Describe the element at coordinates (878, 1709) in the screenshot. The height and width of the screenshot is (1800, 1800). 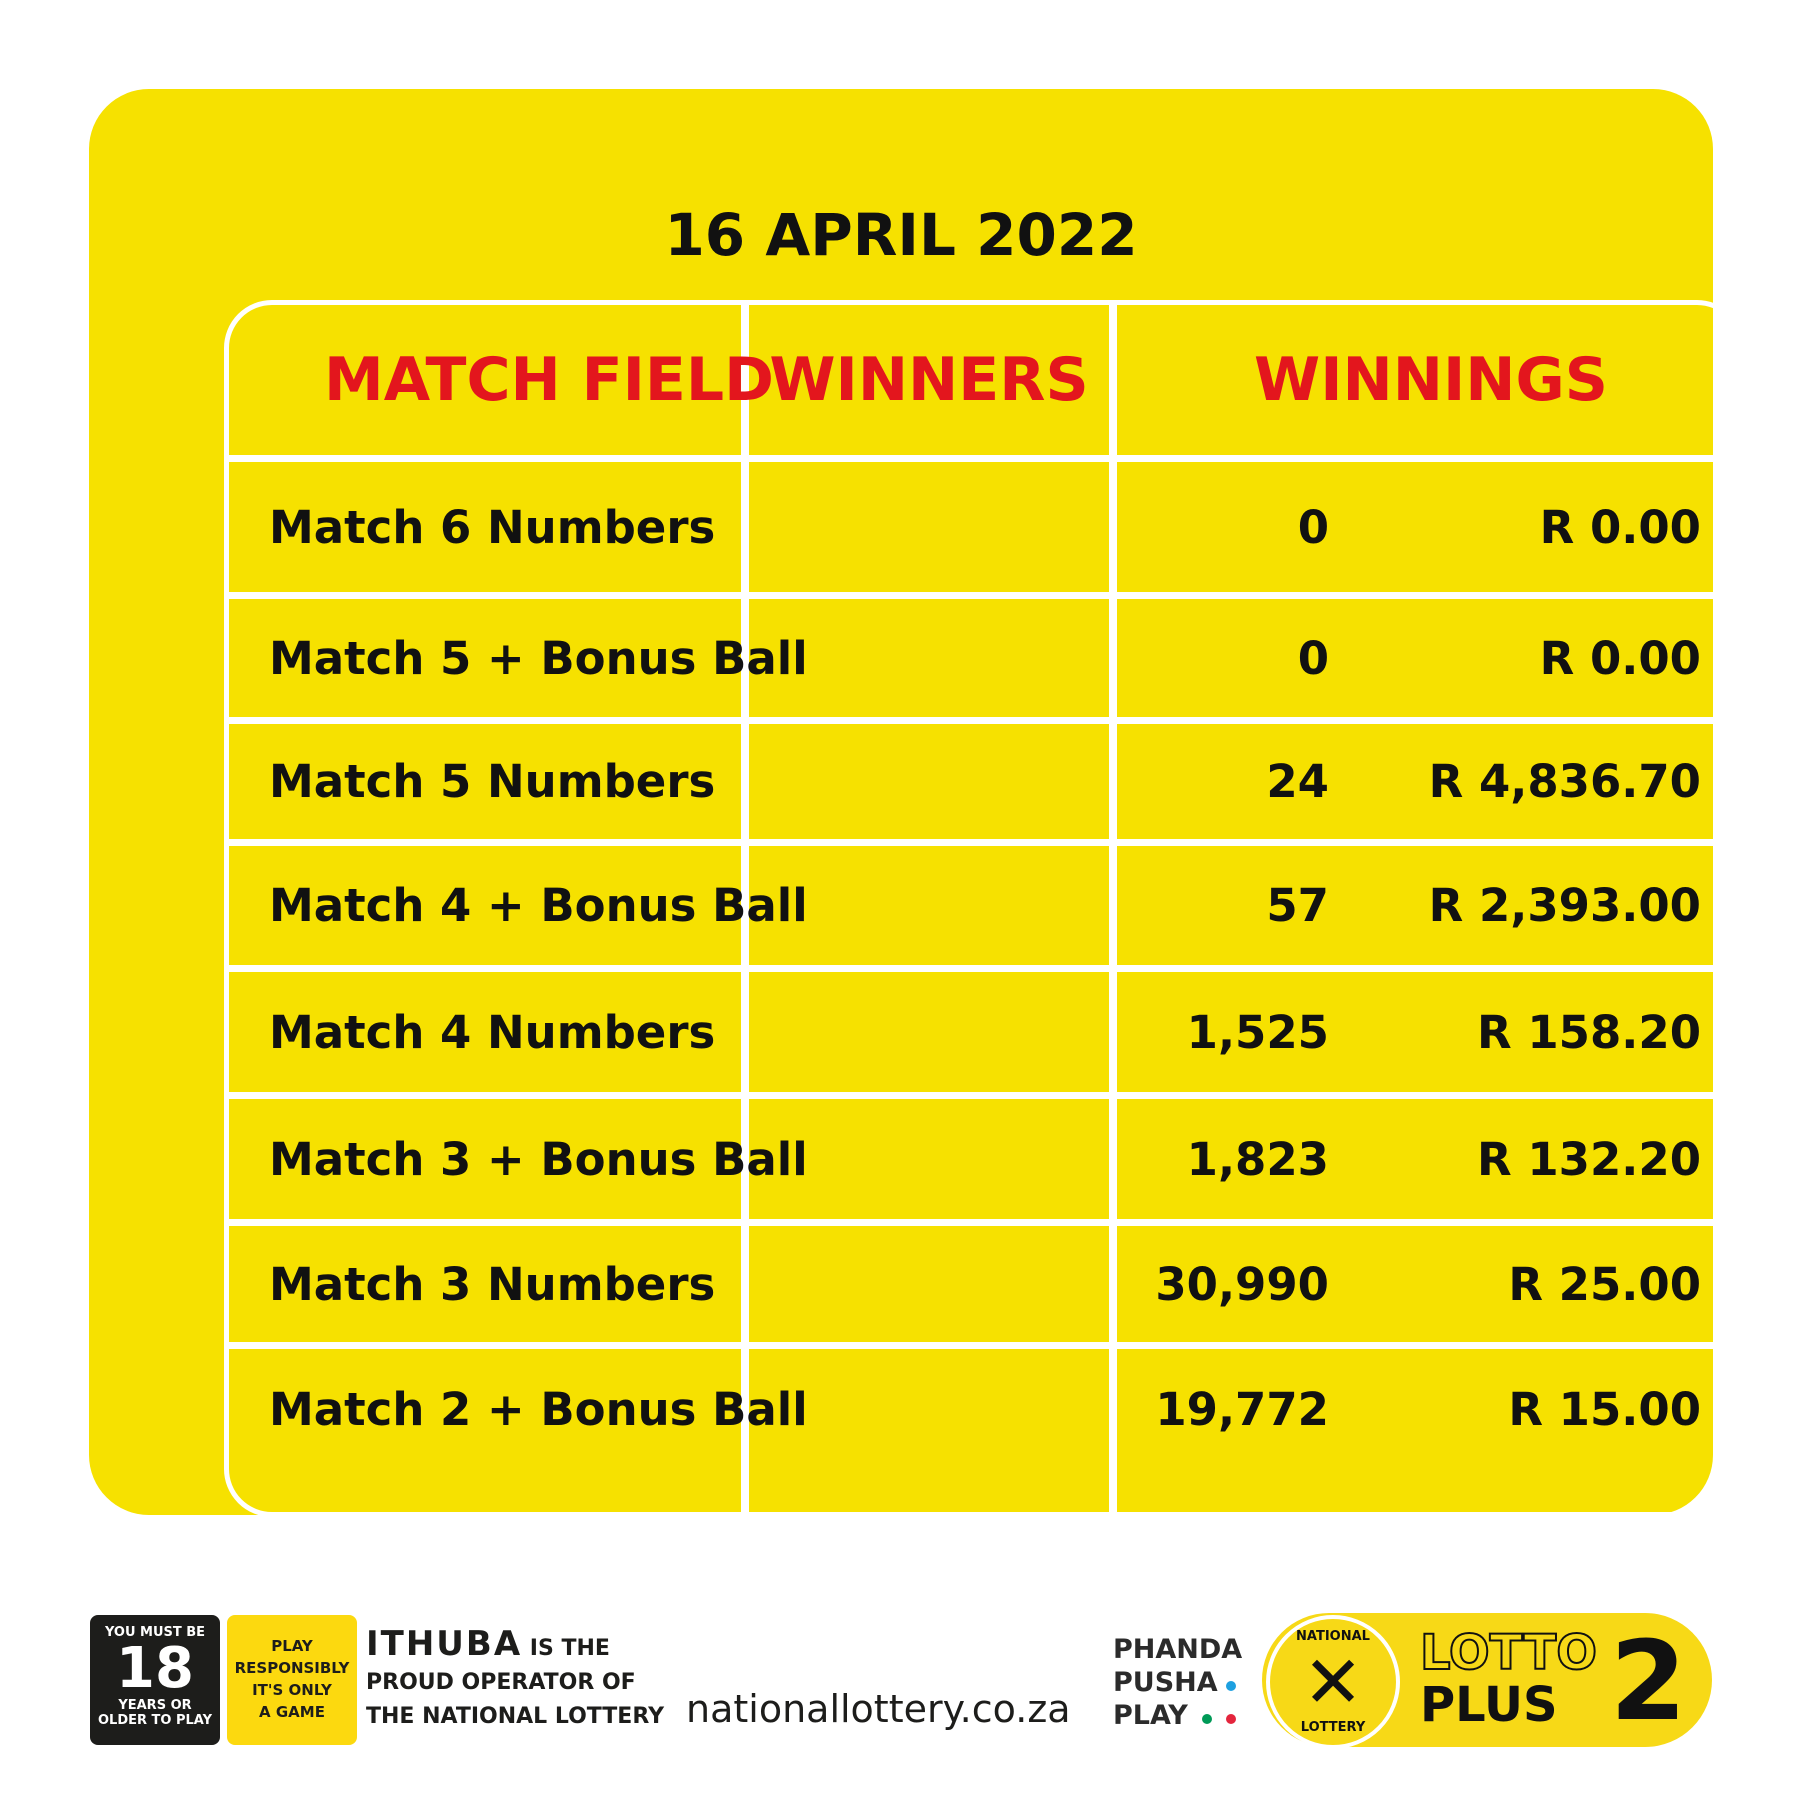
I see `website-link: nationallottery.co.za` at that location.